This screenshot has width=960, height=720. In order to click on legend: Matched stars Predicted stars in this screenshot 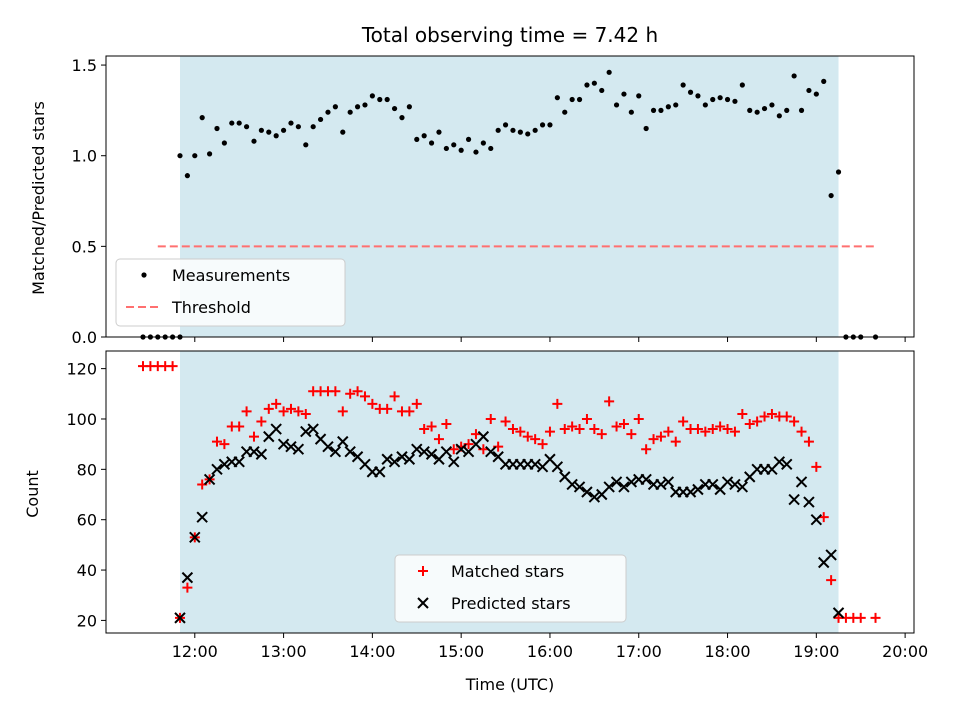, I will do `click(510, 588)`.